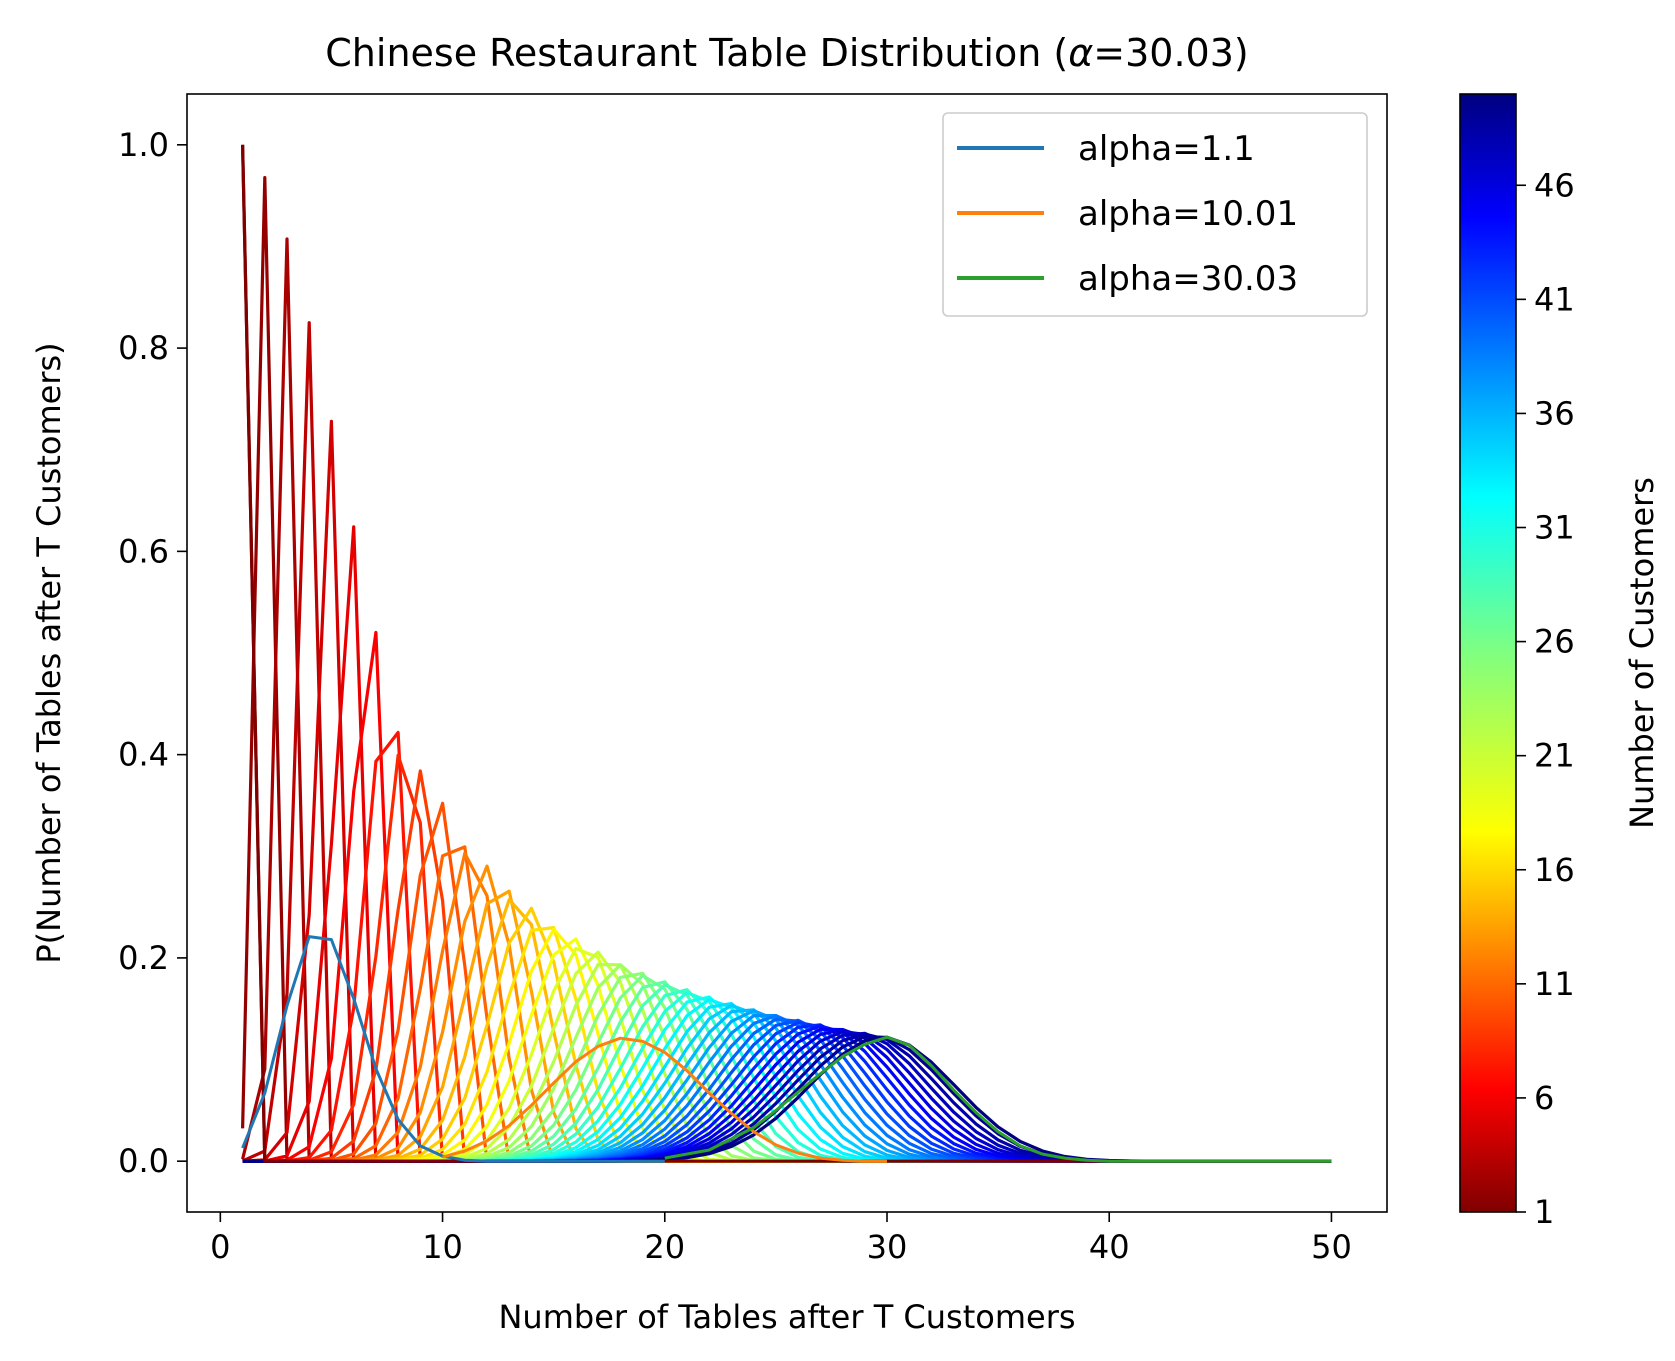  What do you see at coordinates (1554, 413) in the screenshot?
I see `colorbar-tick-label: 36` at bounding box center [1554, 413].